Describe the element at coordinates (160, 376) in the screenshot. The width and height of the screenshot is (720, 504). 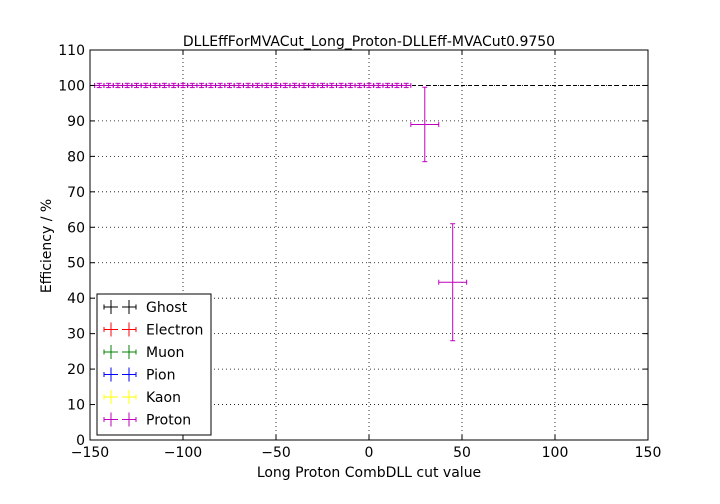
I see `legend-label: Pion` at that location.